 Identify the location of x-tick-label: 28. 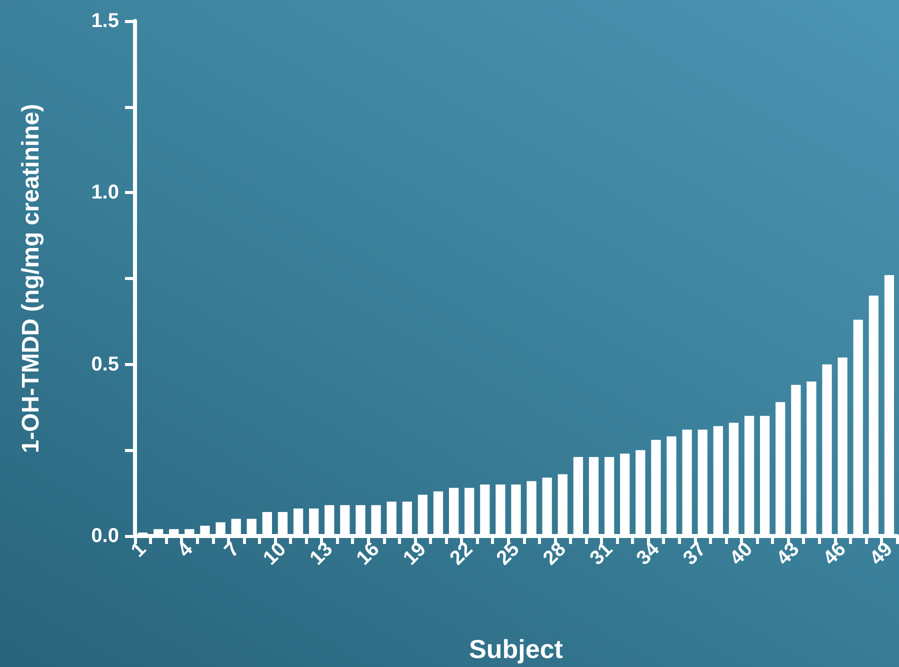
(554, 554).